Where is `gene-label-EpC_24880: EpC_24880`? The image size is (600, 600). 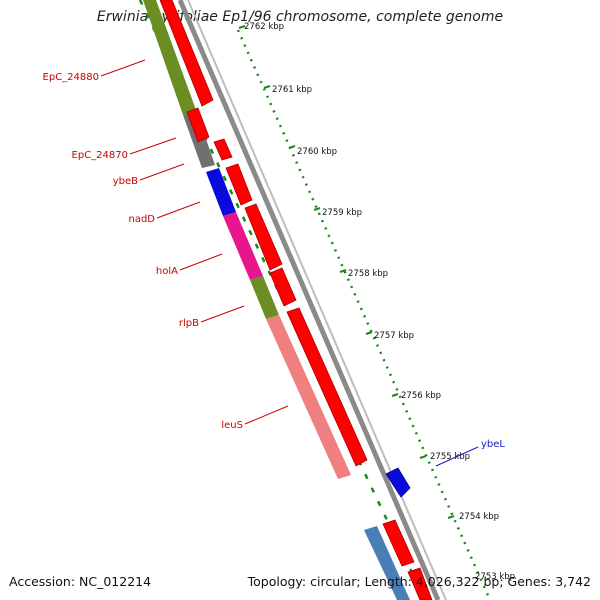 gene-label-EpC_24880: EpC_24880 is located at coordinates (71, 77).